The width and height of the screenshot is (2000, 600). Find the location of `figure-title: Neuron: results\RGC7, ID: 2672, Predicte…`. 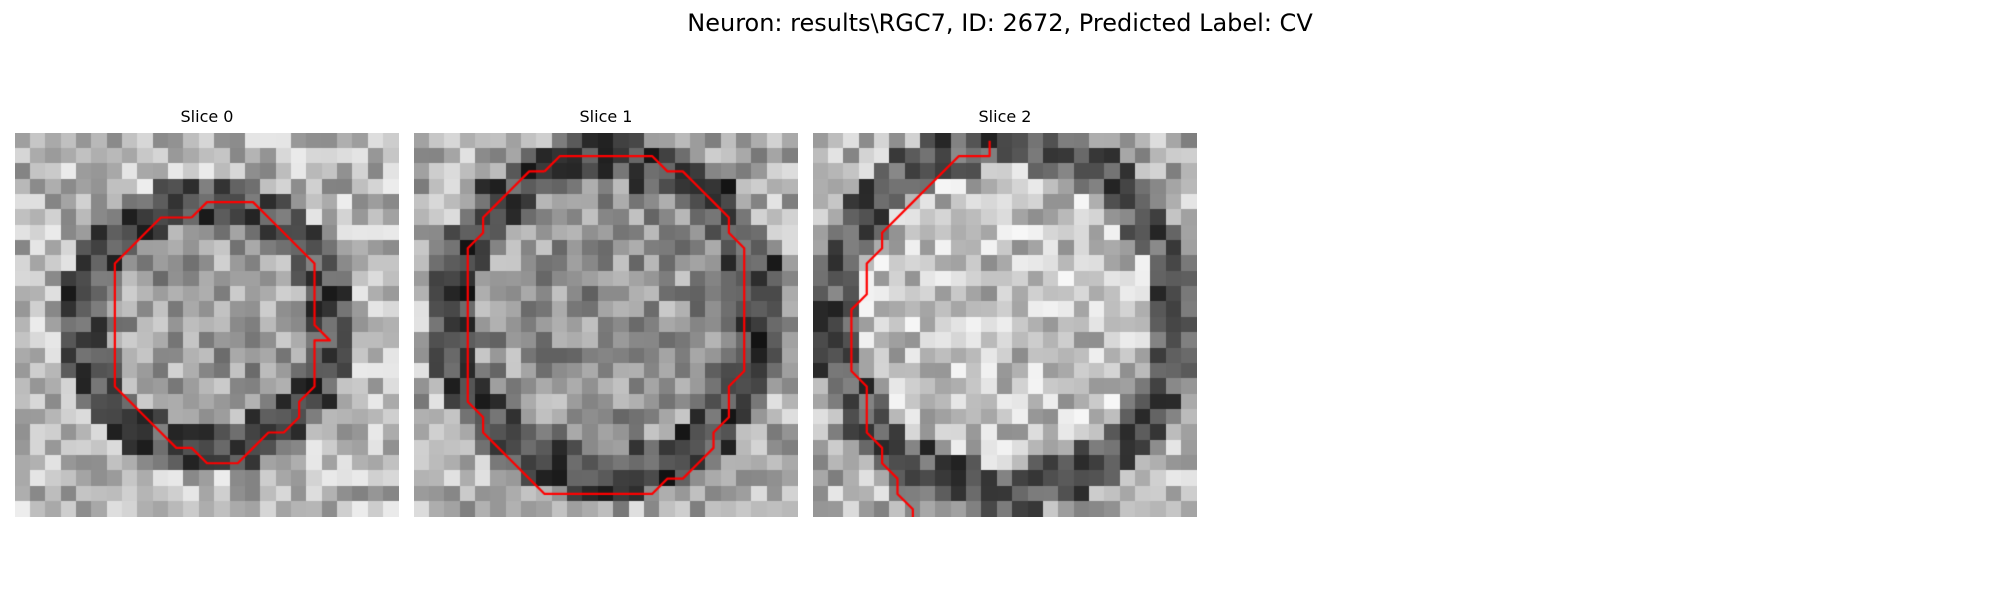

figure-title: Neuron: results\RGC7, ID: 2672, Predicte… is located at coordinates (1000, 23).